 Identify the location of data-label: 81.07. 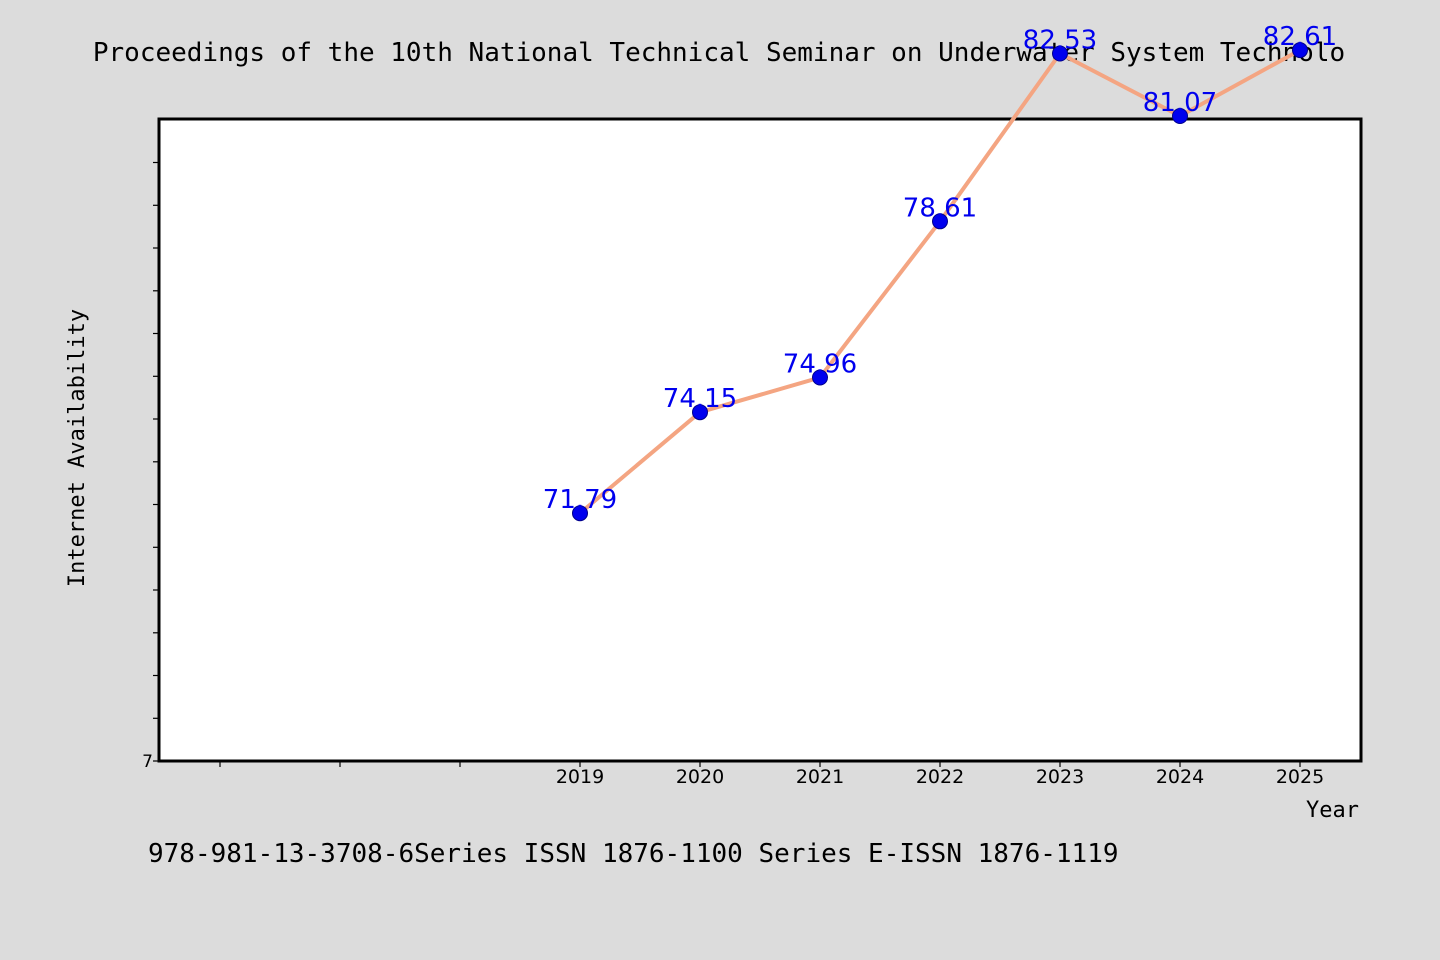
(1180, 103).